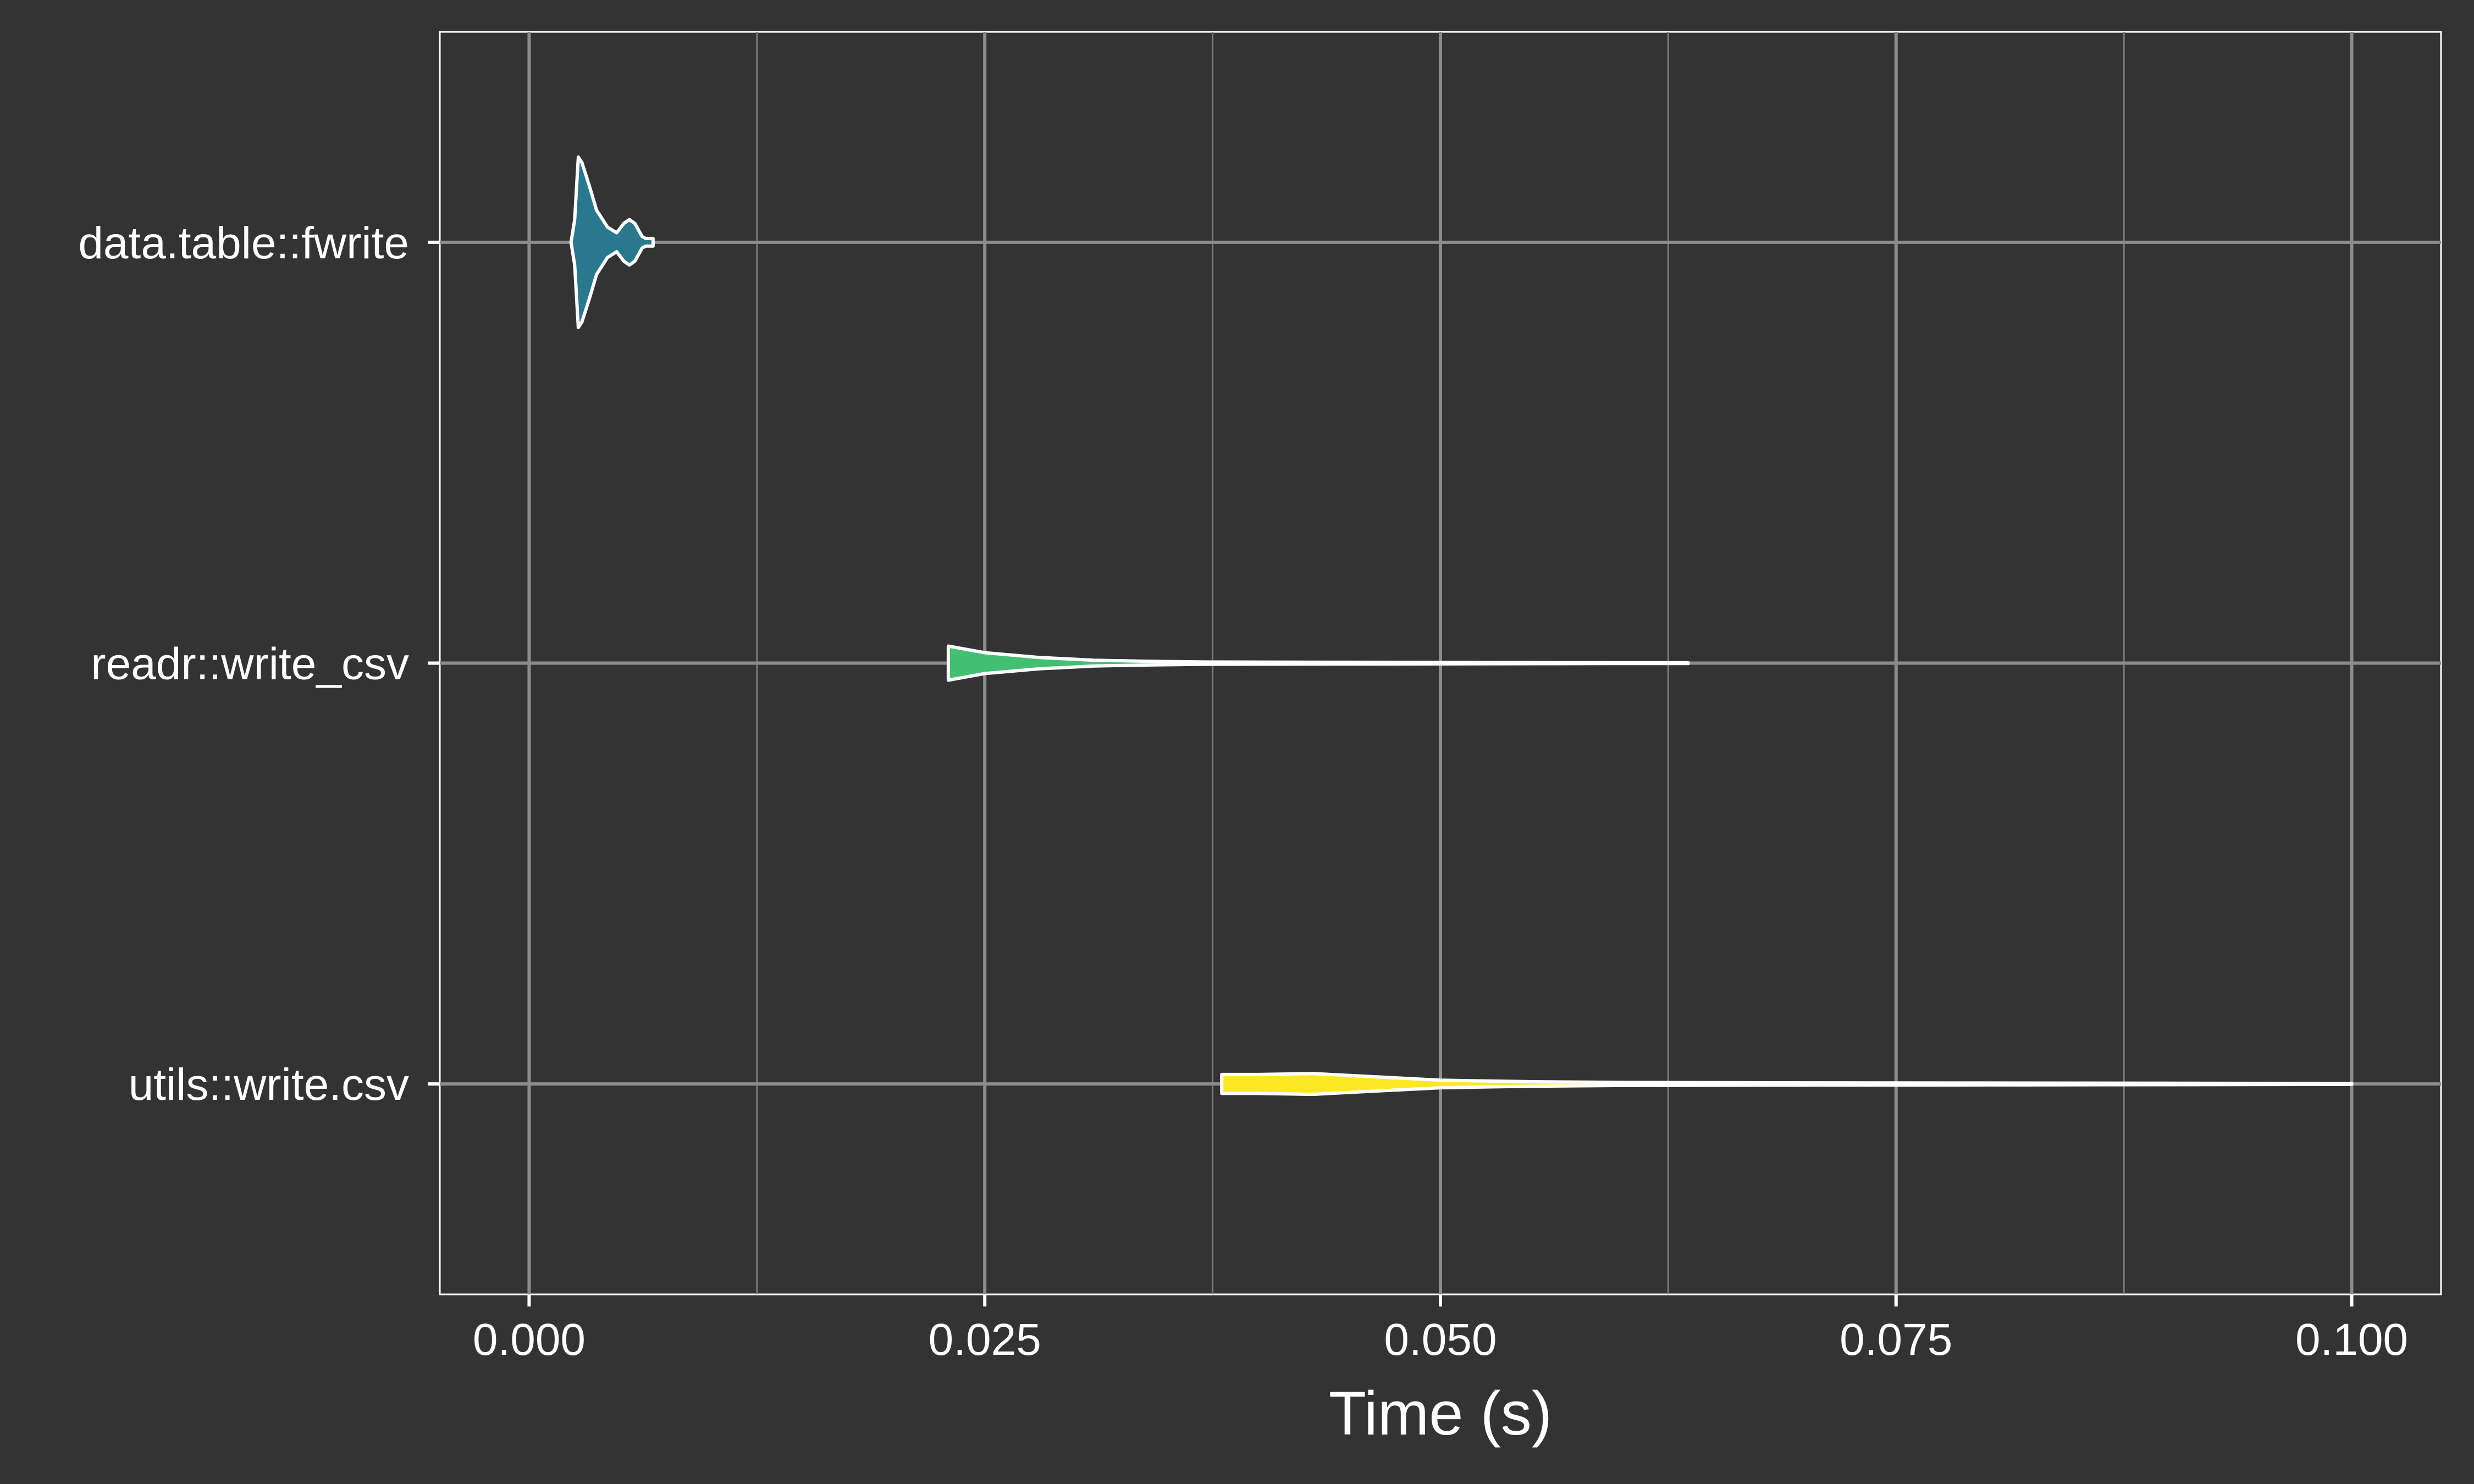 Image resolution: width=2474 pixels, height=1484 pixels. What do you see at coordinates (1441, 1413) in the screenshot?
I see `x-axis-title: Time (s)` at bounding box center [1441, 1413].